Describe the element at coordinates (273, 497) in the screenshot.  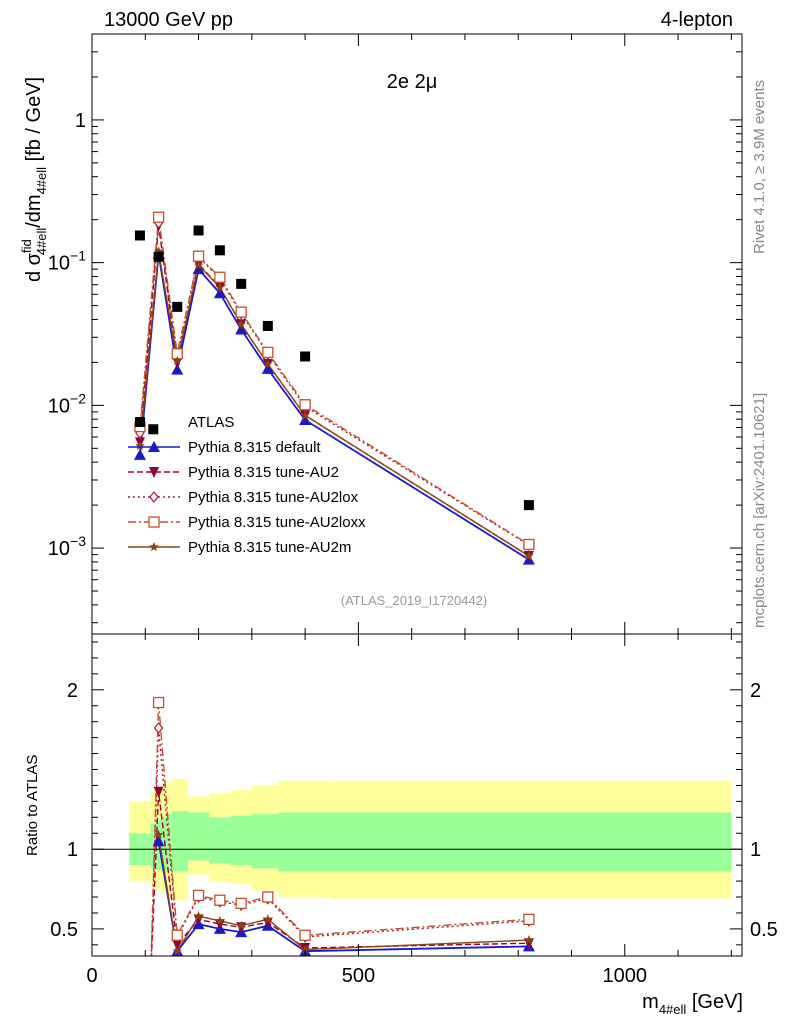
I see `legend-label-au2lox: Pythia 8.315 tune-AU2lox` at that location.